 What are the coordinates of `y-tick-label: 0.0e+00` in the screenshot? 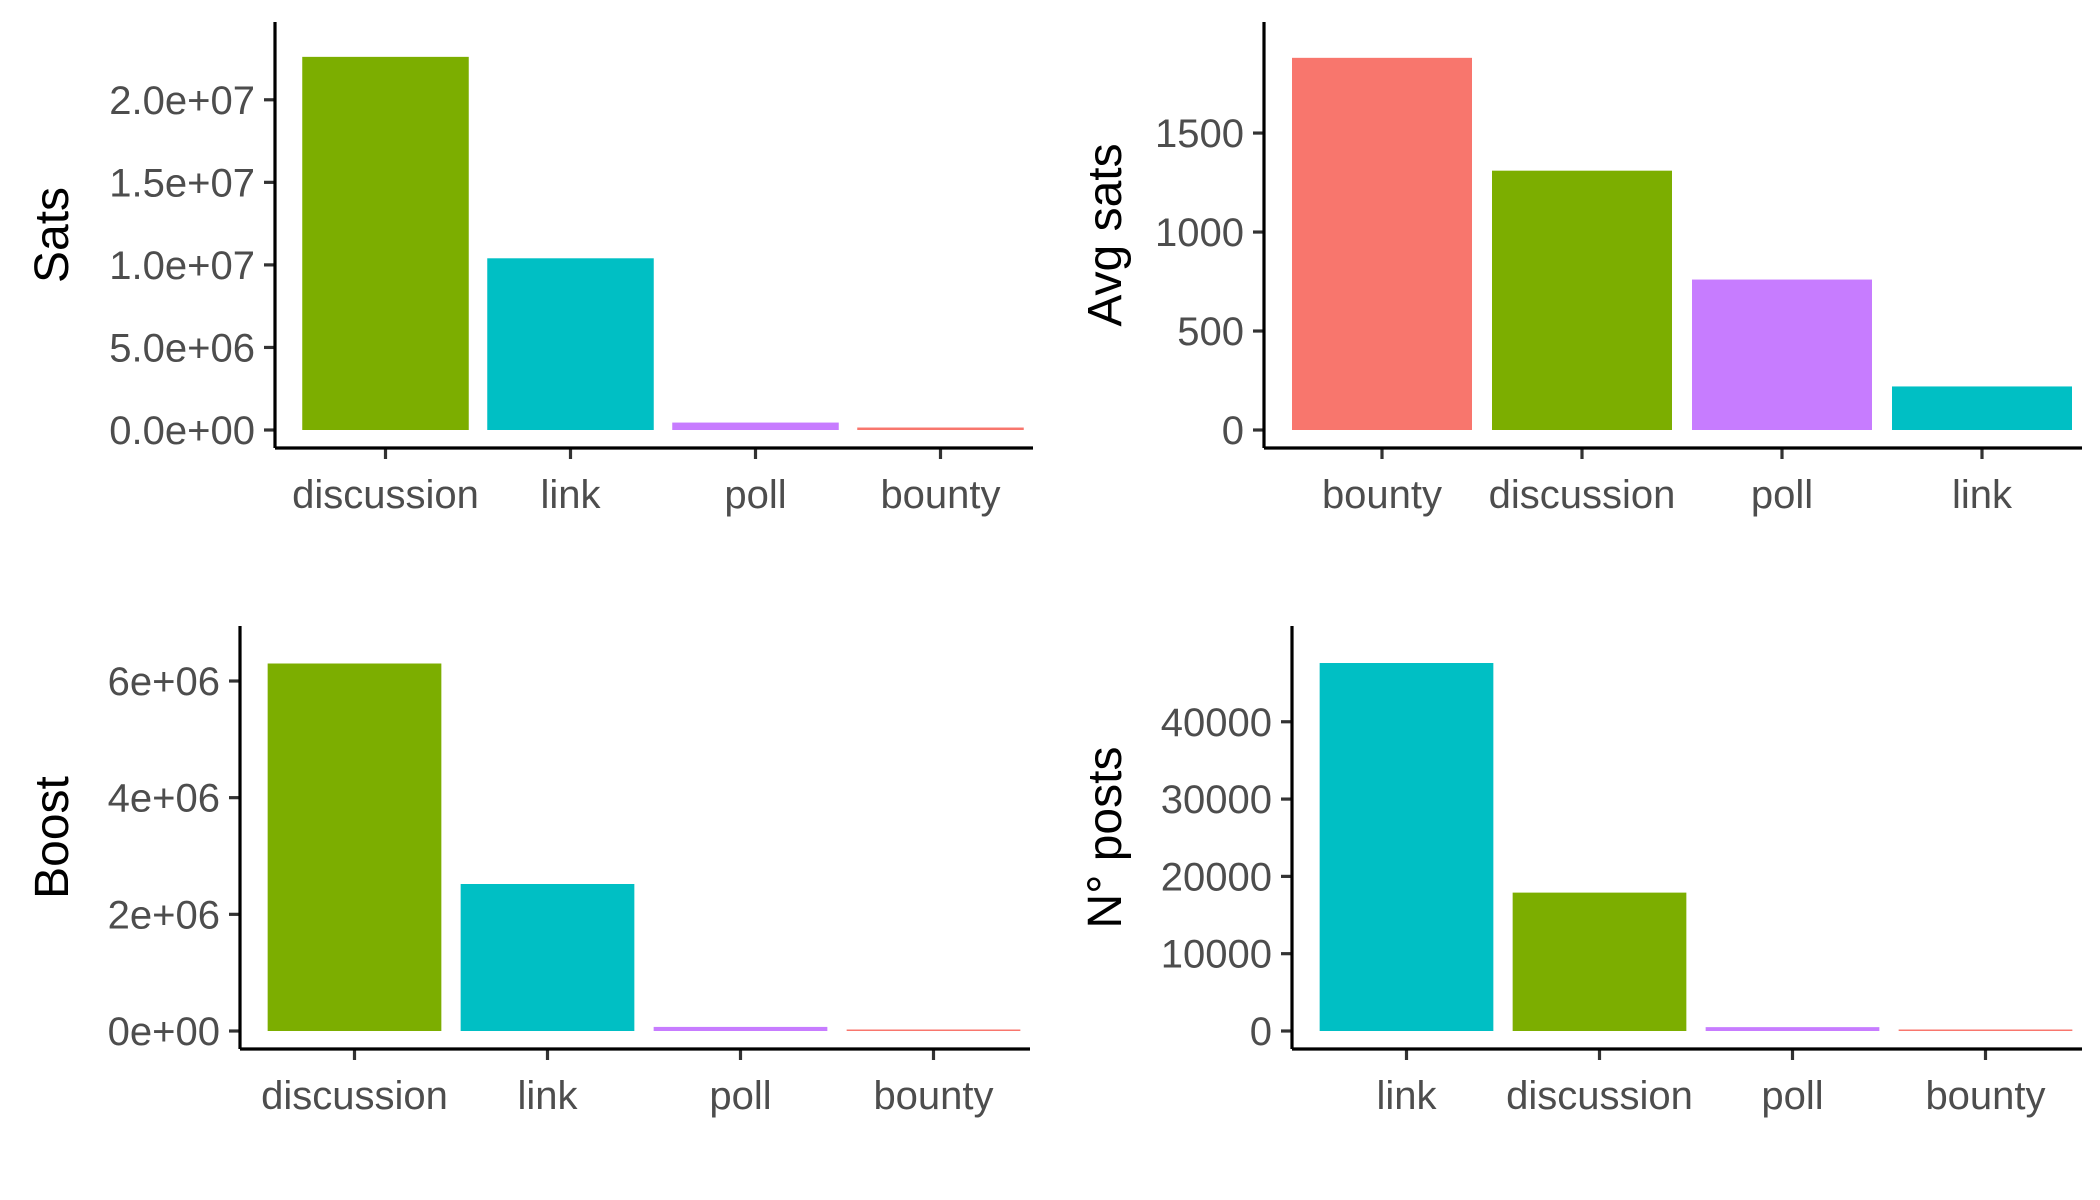 It's located at (182, 431).